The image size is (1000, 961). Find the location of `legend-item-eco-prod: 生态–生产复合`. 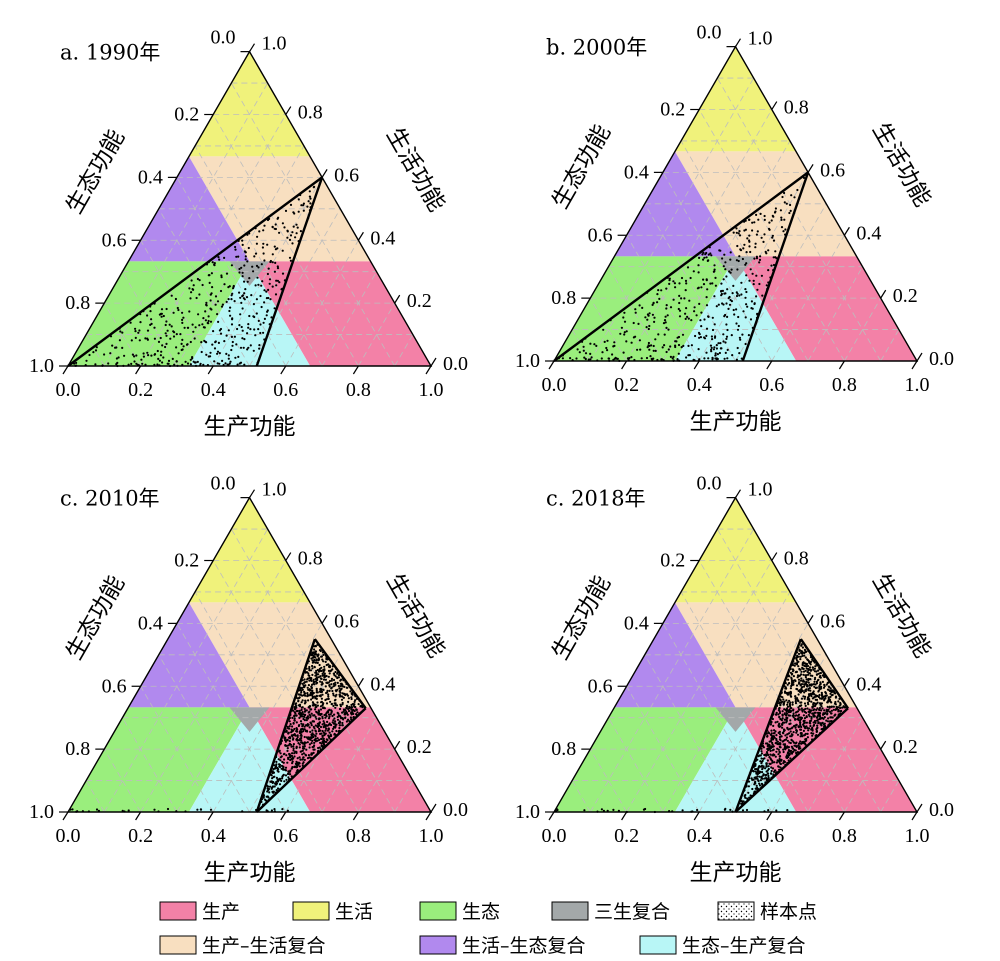

legend-item-eco-prod: 生态–生产复合 is located at coordinates (722, 946).